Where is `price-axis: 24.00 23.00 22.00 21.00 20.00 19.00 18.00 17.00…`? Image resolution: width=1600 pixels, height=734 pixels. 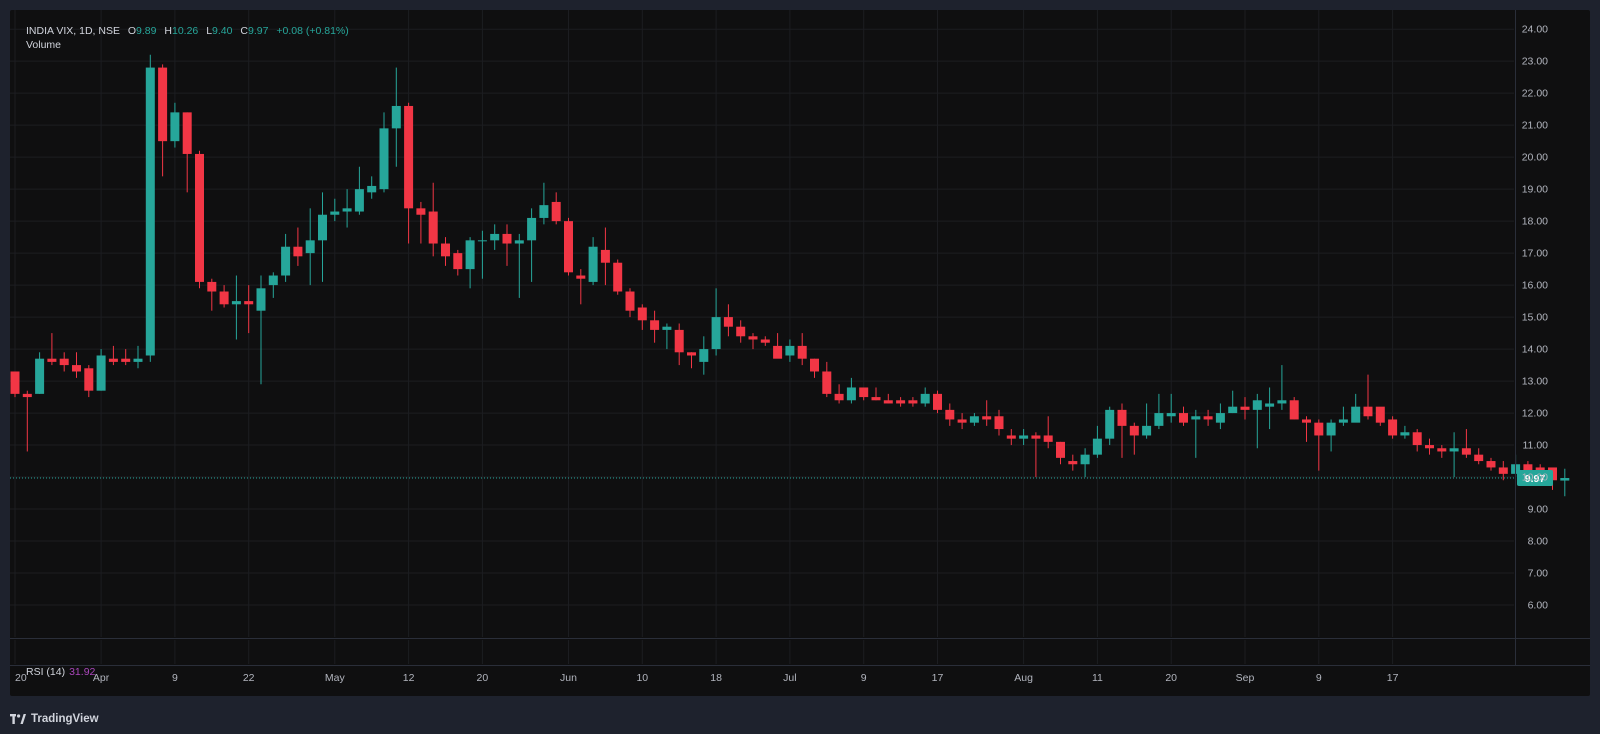
price-axis: 24.00 23.00 22.00 21.00 20.00 19.00 18.00 17.00… is located at coordinates (1535, 318).